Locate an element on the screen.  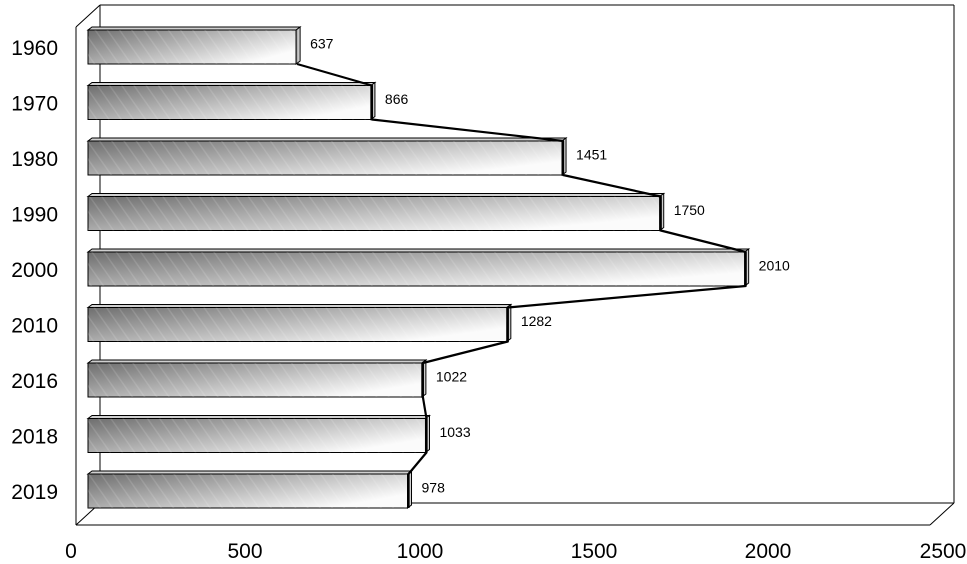
frame-depth-top-left is located at coordinates (88, 16).